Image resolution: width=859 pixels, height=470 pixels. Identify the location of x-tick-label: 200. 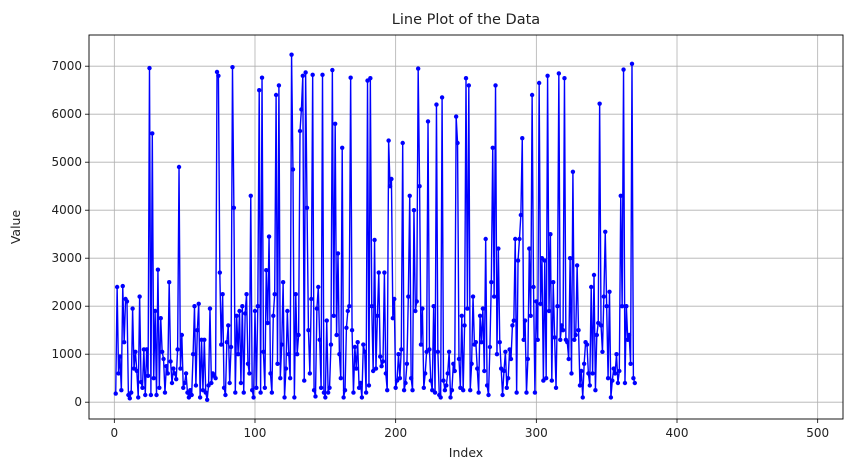
(395, 433).